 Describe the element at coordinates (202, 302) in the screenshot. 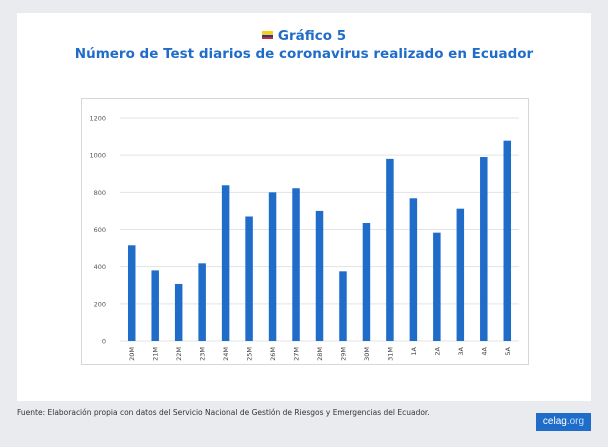

I see `bar-23M` at that location.